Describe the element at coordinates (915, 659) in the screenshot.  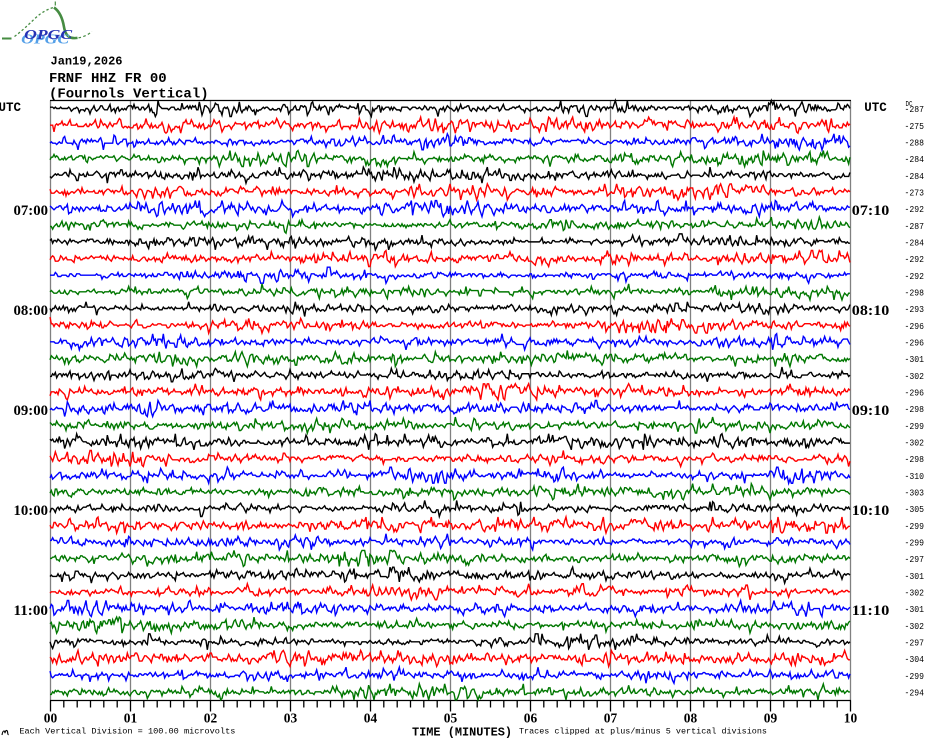
I see `svg-text: -304` at that location.